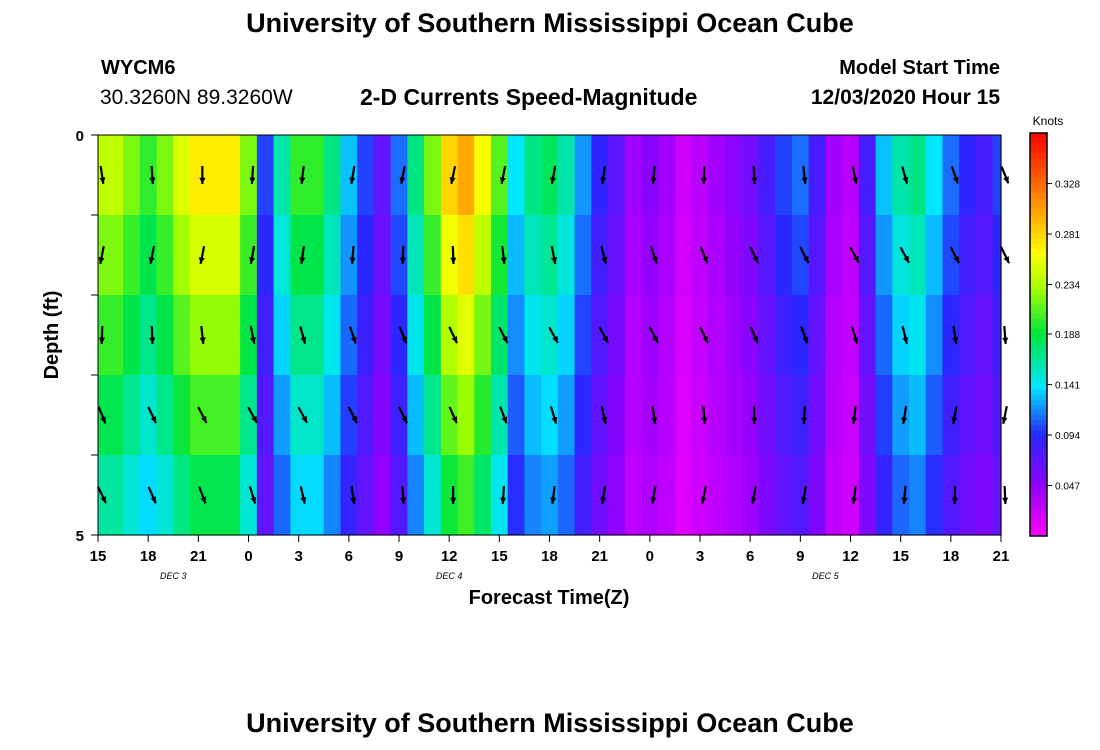 Image resolution: width=1100 pixels, height=750 pixels. Describe the element at coordinates (173, 576) in the screenshot. I see `date-label: DEC 3` at that location.